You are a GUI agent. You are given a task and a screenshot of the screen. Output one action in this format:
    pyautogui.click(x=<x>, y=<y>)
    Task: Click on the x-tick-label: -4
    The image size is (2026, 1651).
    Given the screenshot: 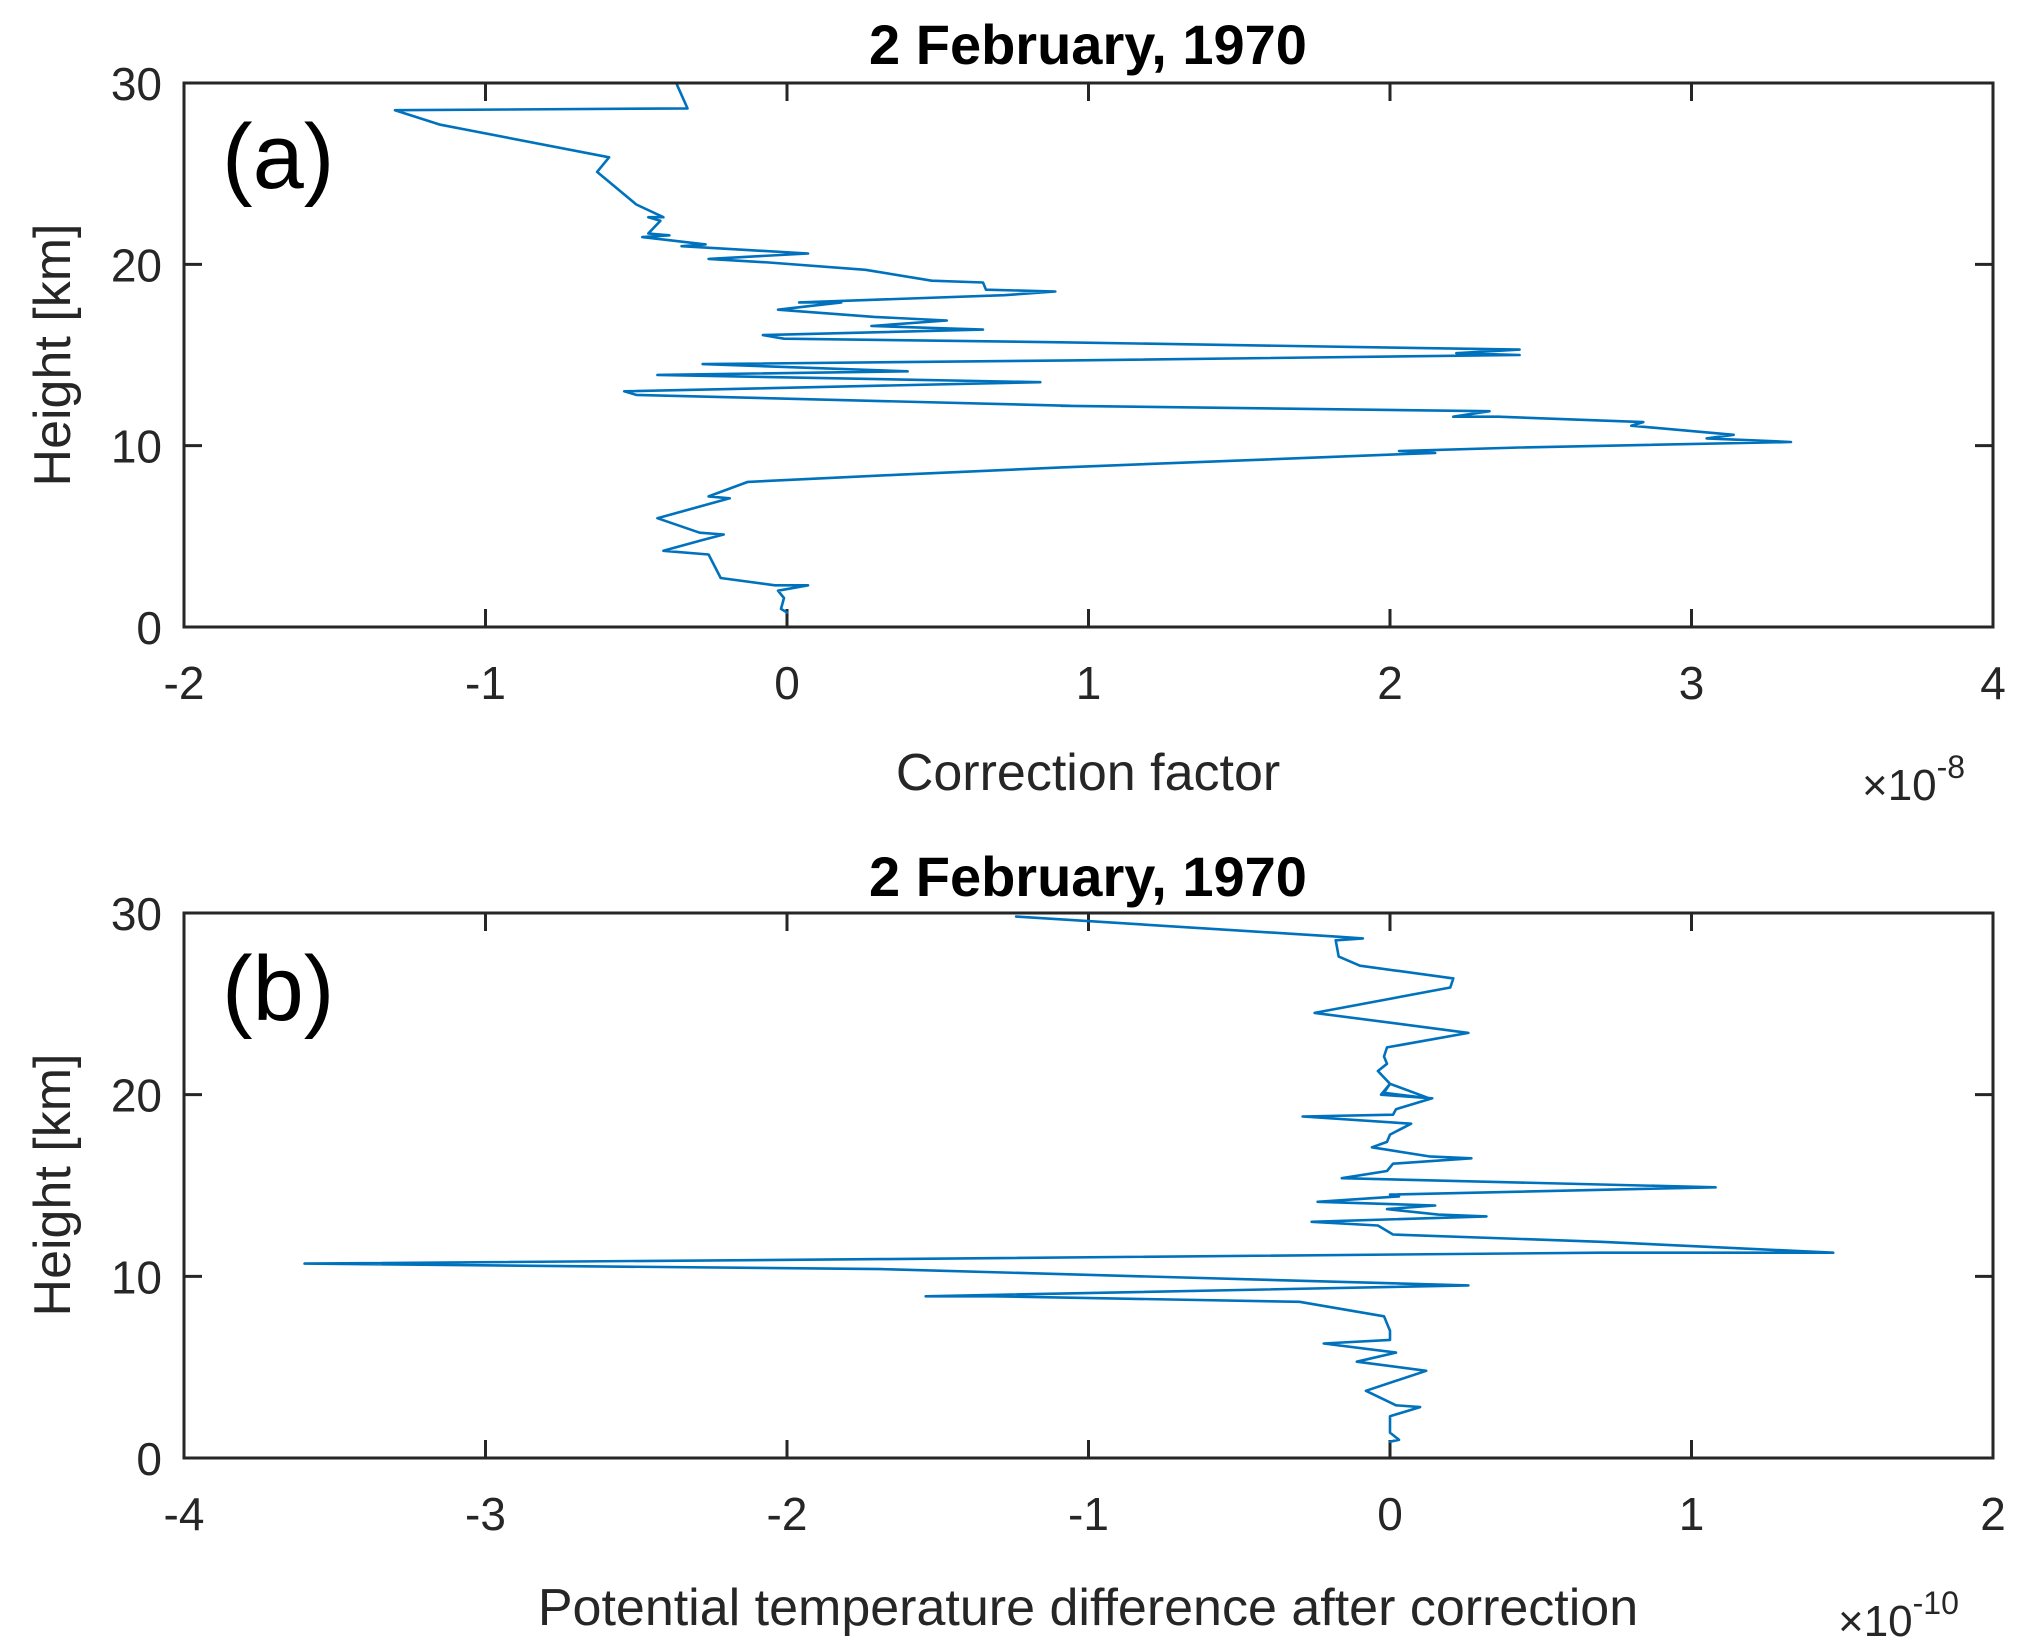 What is the action you would take?
    pyautogui.click(x=184, y=1514)
    